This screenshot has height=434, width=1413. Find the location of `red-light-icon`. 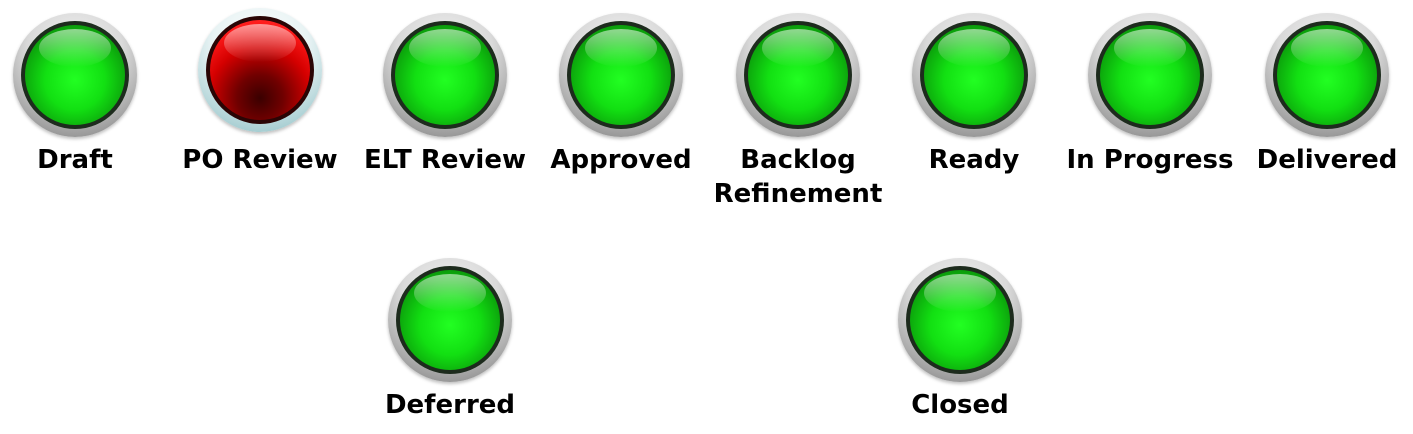

red-light-icon is located at coordinates (260, 70).